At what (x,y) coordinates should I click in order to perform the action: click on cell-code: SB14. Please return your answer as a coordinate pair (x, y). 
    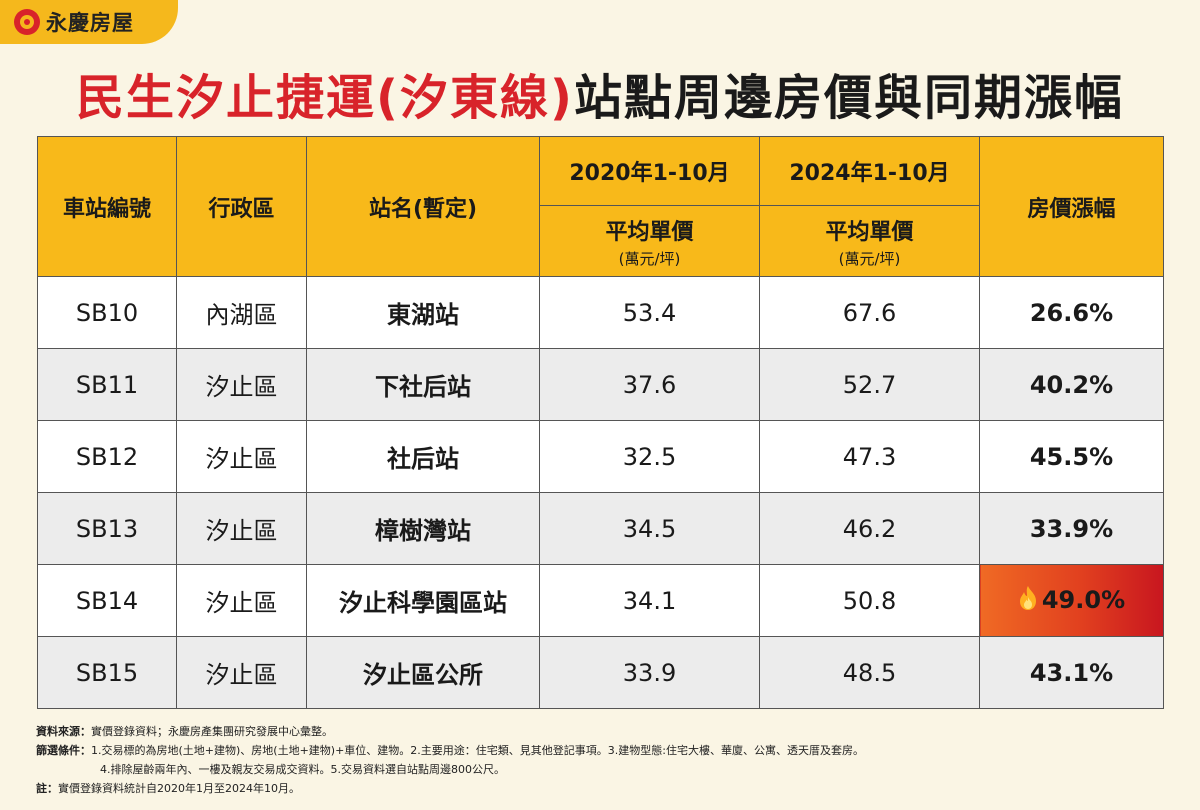
    Looking at the image, I should click on (107, 600).